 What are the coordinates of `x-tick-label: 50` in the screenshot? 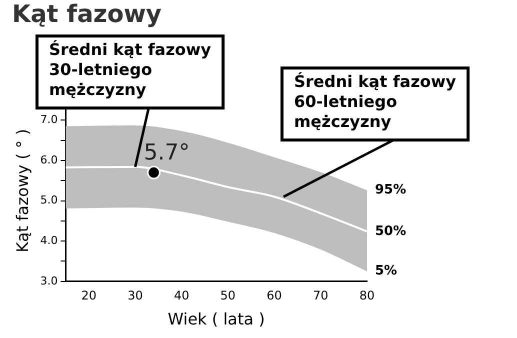 It's located at (228, 295).